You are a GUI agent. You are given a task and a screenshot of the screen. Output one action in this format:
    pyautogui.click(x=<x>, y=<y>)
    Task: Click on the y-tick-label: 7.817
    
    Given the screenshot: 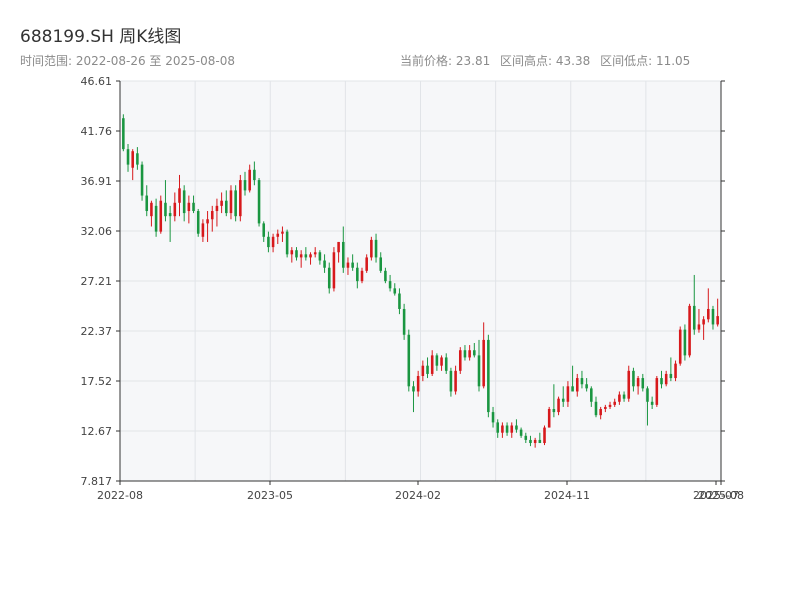 What is the action you would take?
    pyautogui.click(x=97, y=481)
    